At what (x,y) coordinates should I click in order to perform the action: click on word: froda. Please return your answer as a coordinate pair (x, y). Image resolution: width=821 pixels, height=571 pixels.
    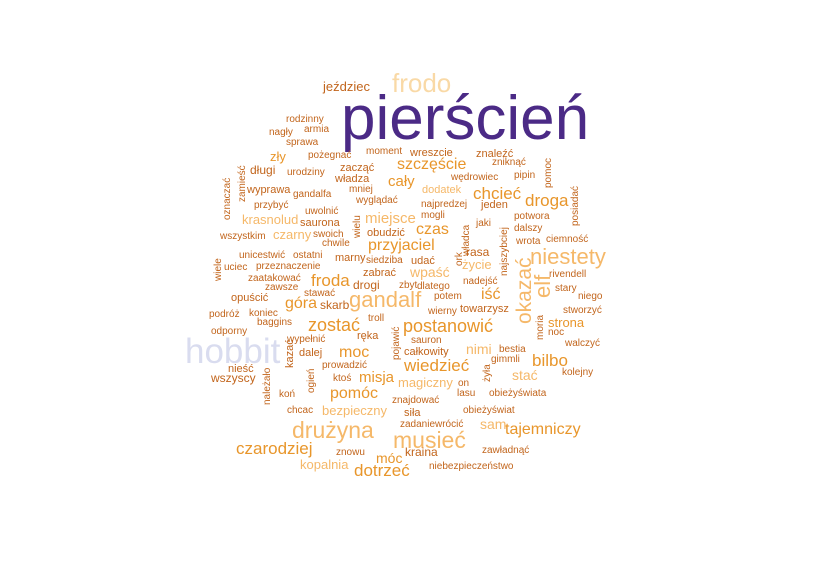
    Looking at the image, I should click on (330, 280).